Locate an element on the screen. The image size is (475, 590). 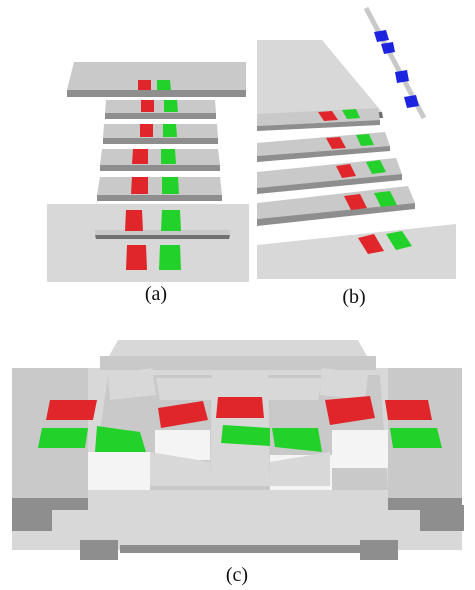
tilted-slab is located at coordinates (319, 78).